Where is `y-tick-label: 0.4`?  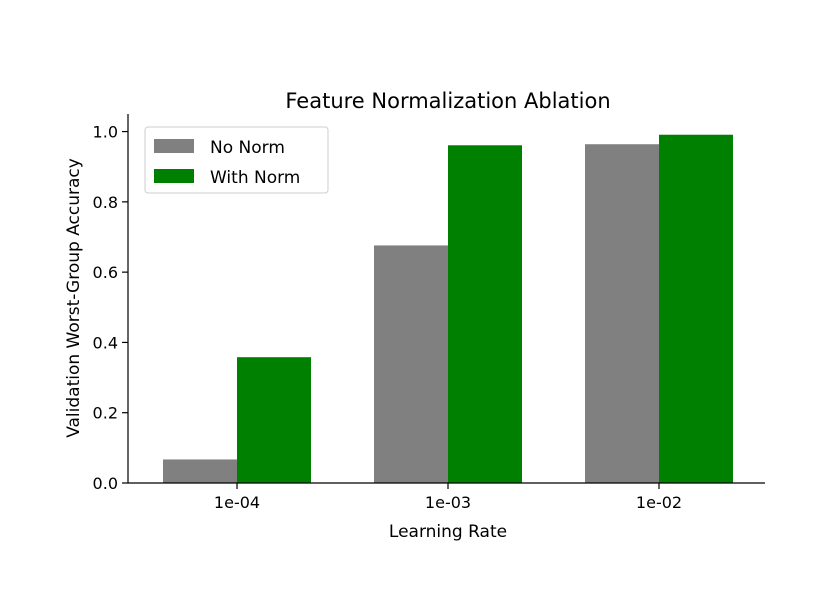
y-tick-label: 0.4 is located at coordinates (105, 342).